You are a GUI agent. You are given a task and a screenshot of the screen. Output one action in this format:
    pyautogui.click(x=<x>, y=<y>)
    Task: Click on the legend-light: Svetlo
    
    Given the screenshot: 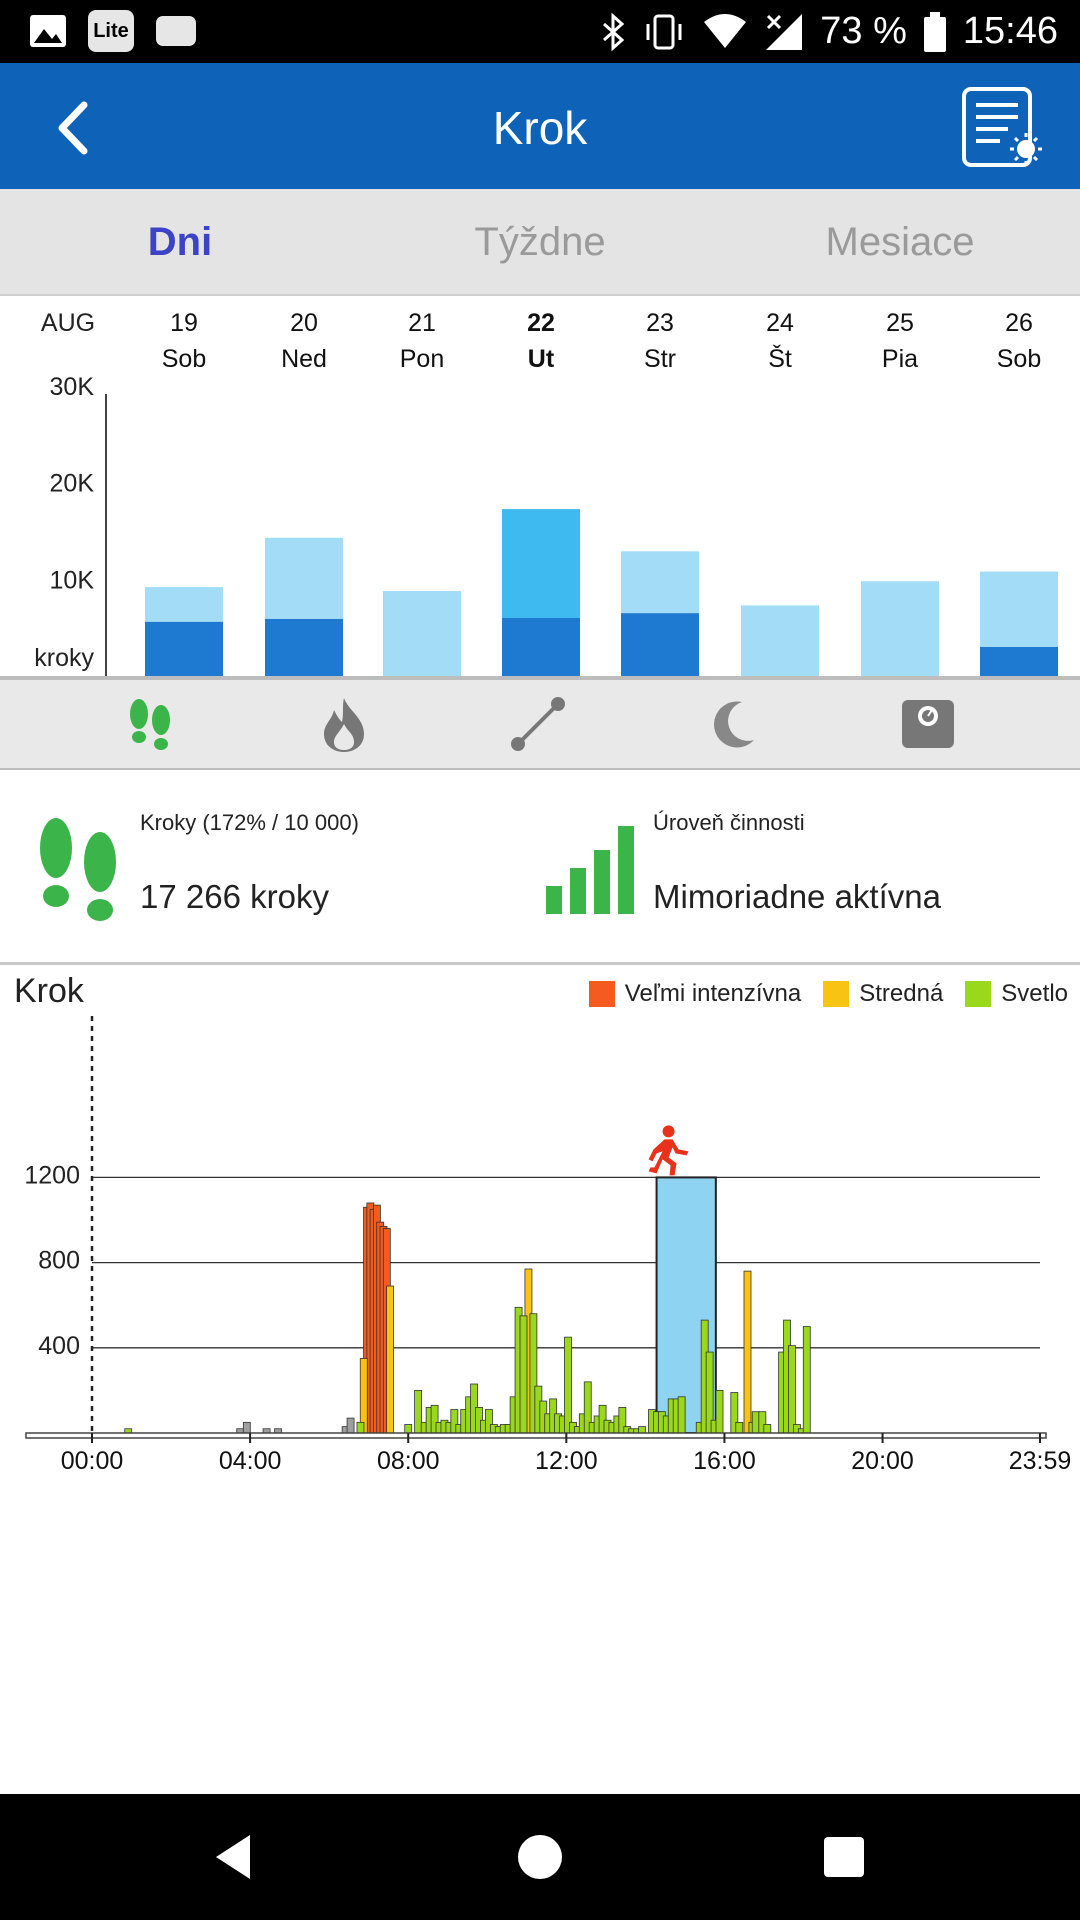 What is the action you would take?
    pyautogui.click(x=1016, y=994)
    